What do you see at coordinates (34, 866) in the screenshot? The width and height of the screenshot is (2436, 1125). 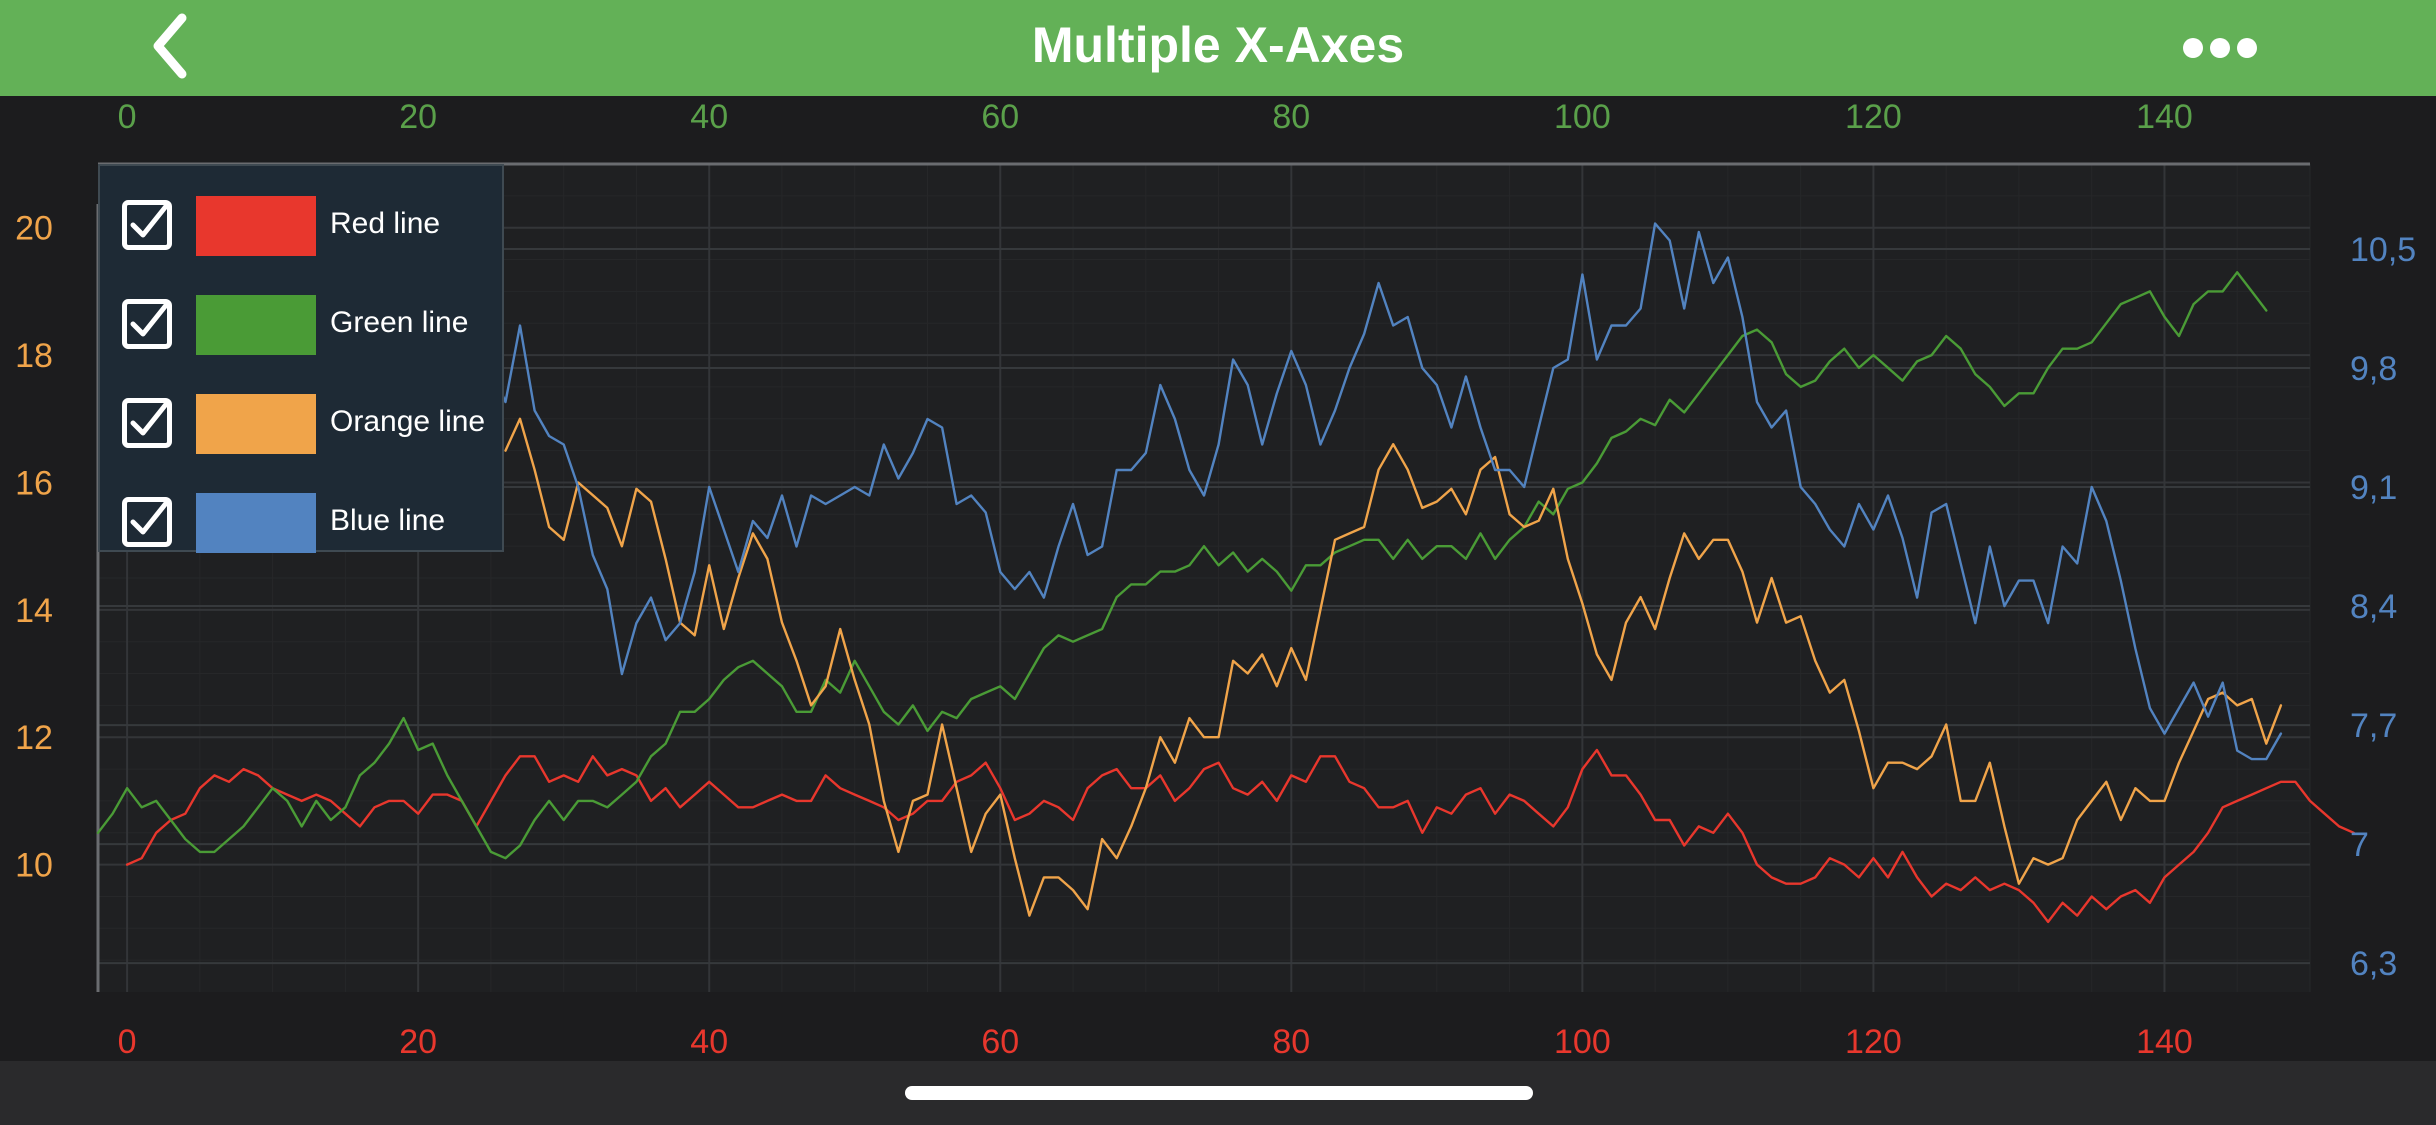 I see `y-left-tick-label: 10` at bounding box center [34, 866].